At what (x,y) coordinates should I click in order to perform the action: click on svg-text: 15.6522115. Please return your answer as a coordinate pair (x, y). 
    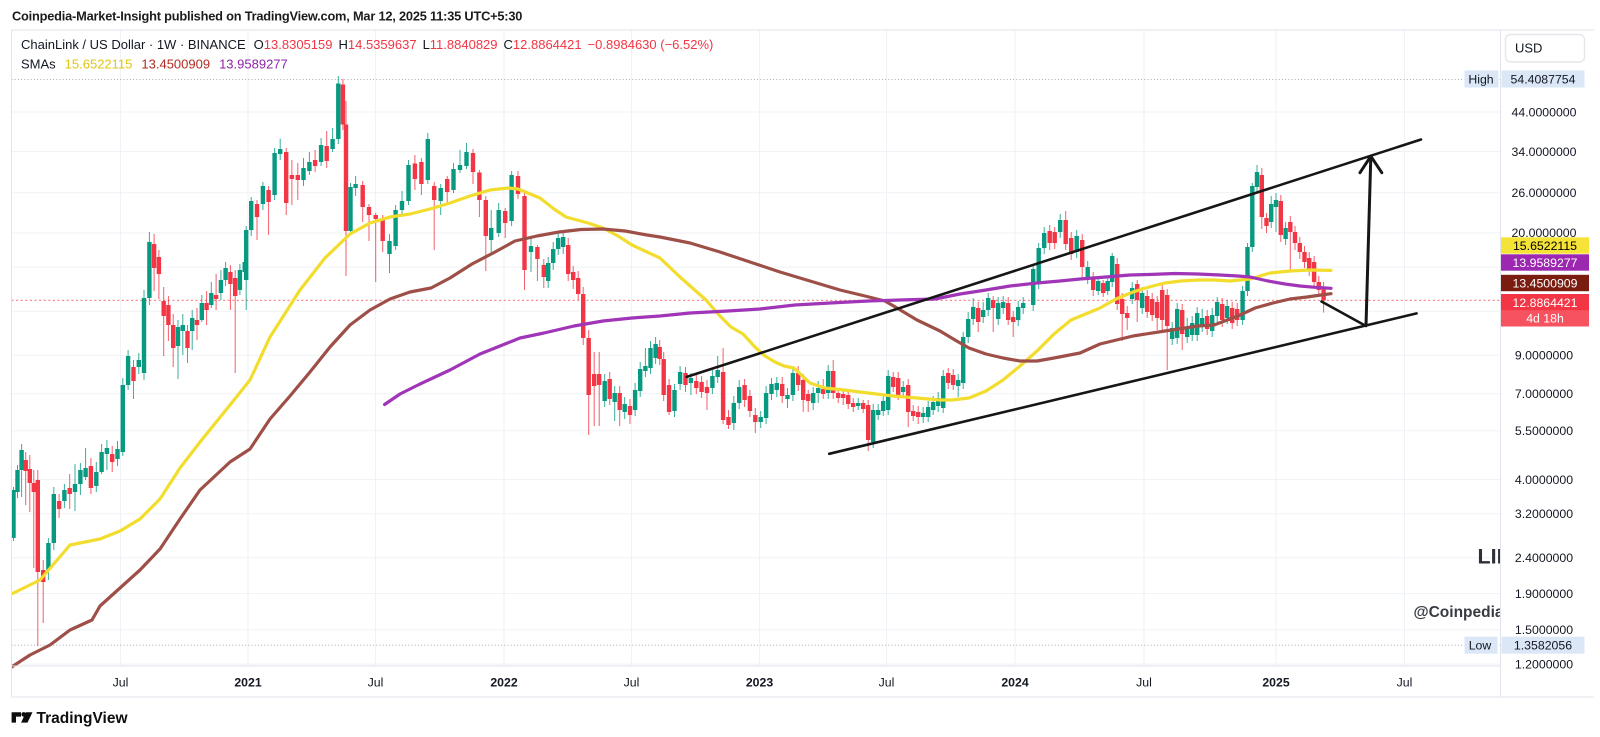
    Looking at the image, I should click on (1545, 246).